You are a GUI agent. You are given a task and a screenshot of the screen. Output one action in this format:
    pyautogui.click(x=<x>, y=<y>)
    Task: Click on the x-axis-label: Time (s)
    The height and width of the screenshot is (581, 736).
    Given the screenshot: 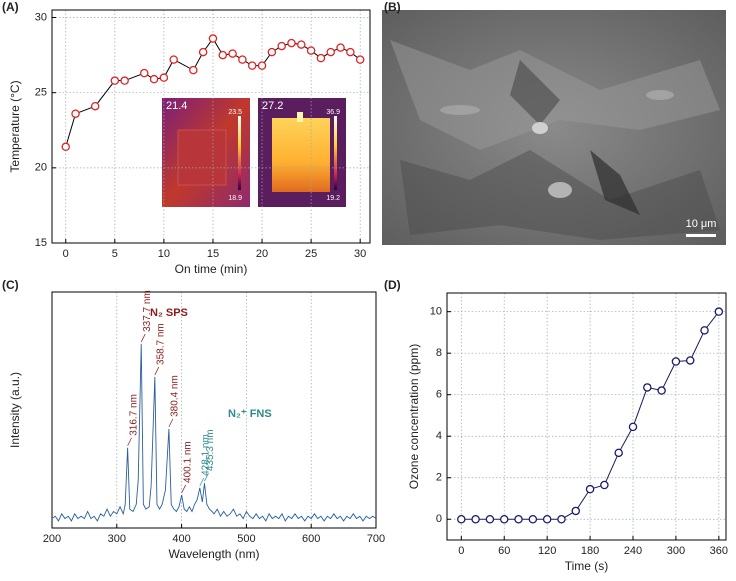 What is the action you would take?
    pyautogui.click(x=587, y=566)
    